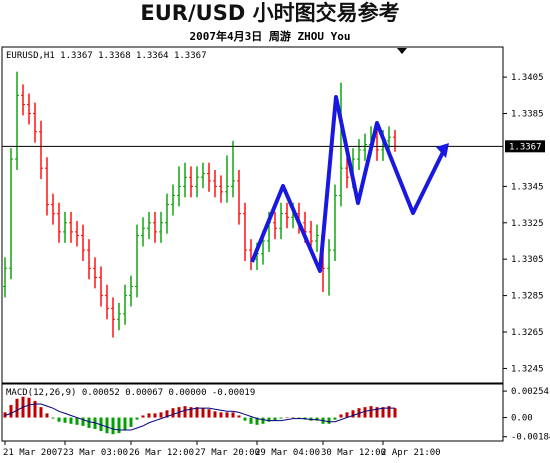 Image resolution: width=550 pixels, height=463 pixels. I want to click on last-price-box, so click(525, 146).